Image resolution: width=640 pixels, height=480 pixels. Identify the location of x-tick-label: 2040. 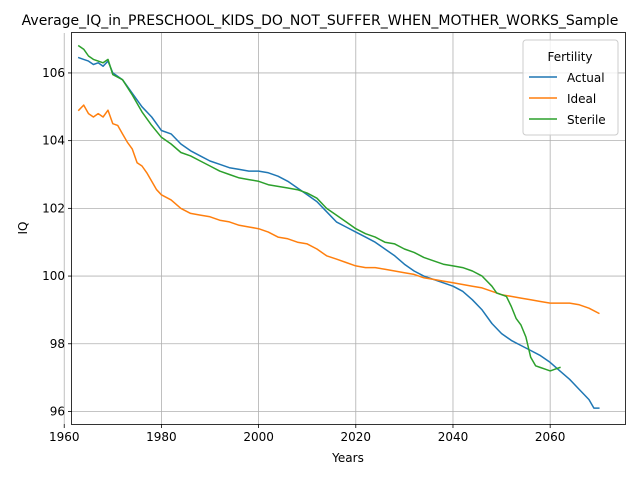
(453, 437).